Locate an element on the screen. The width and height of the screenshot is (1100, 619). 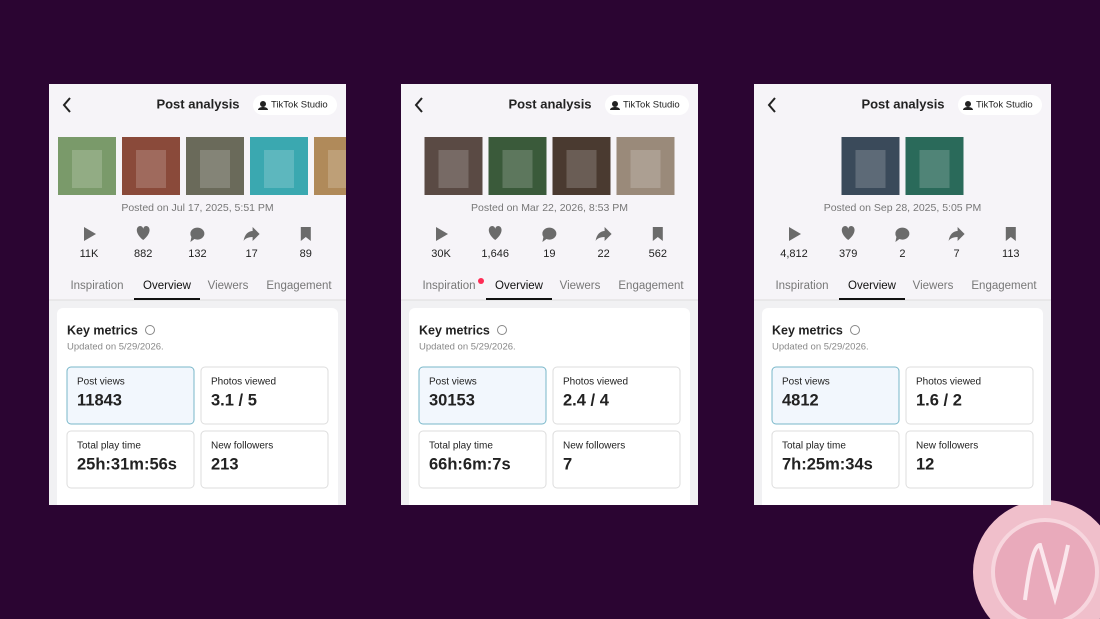
stat-value: 17 is located at coordinates (251, 254).